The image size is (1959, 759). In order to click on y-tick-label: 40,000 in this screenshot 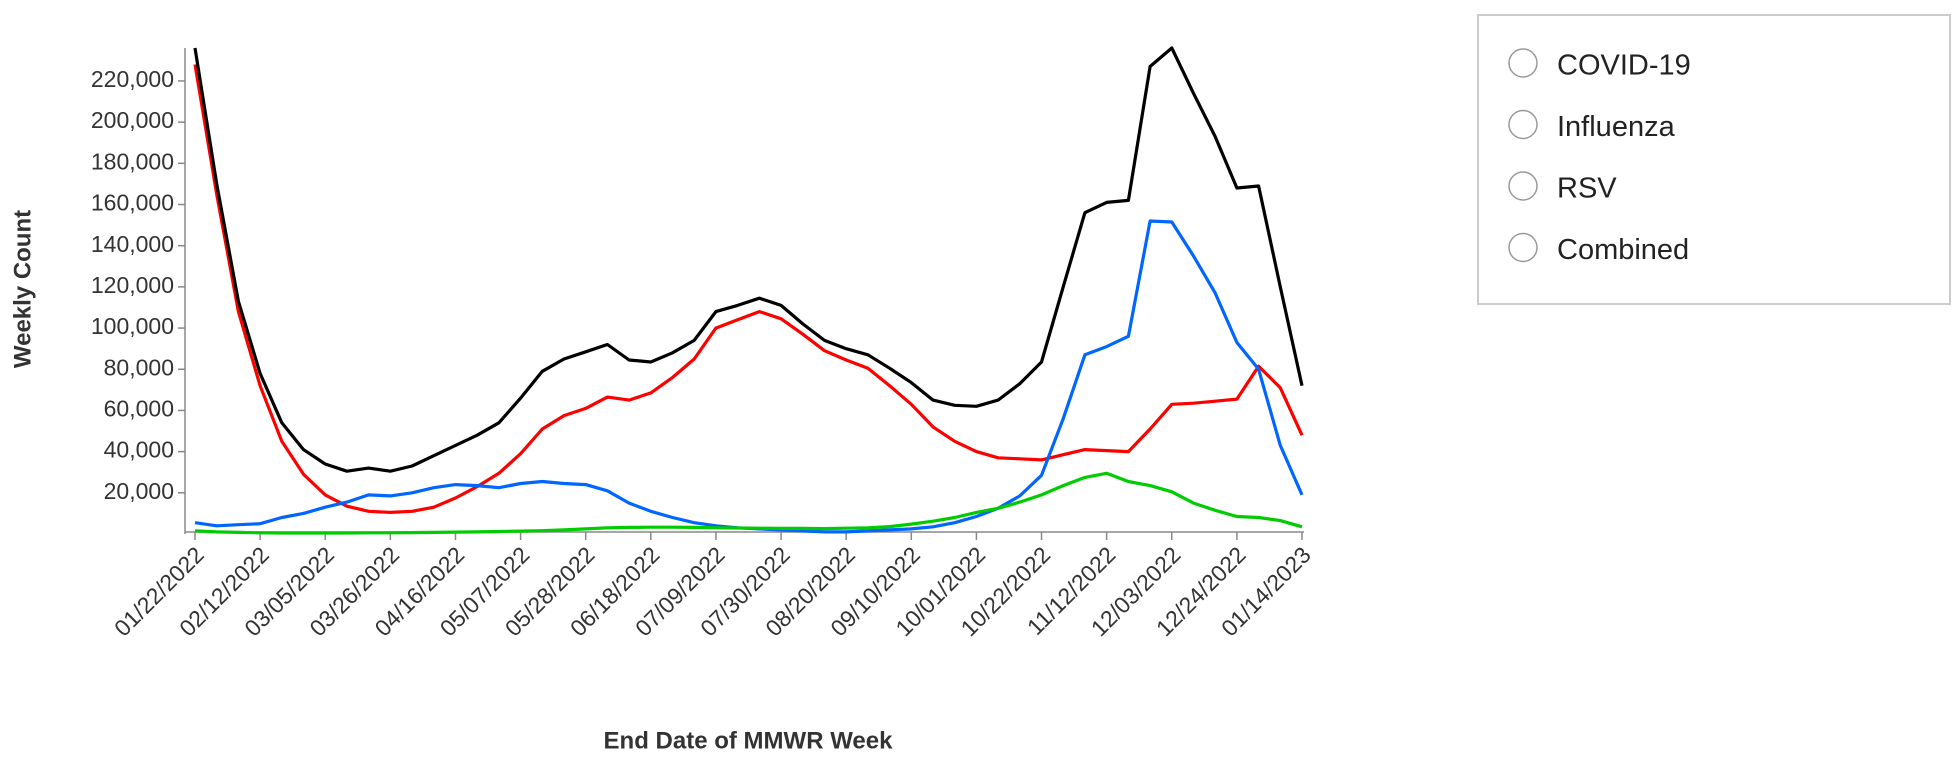, I will do `click(139, 450)`.